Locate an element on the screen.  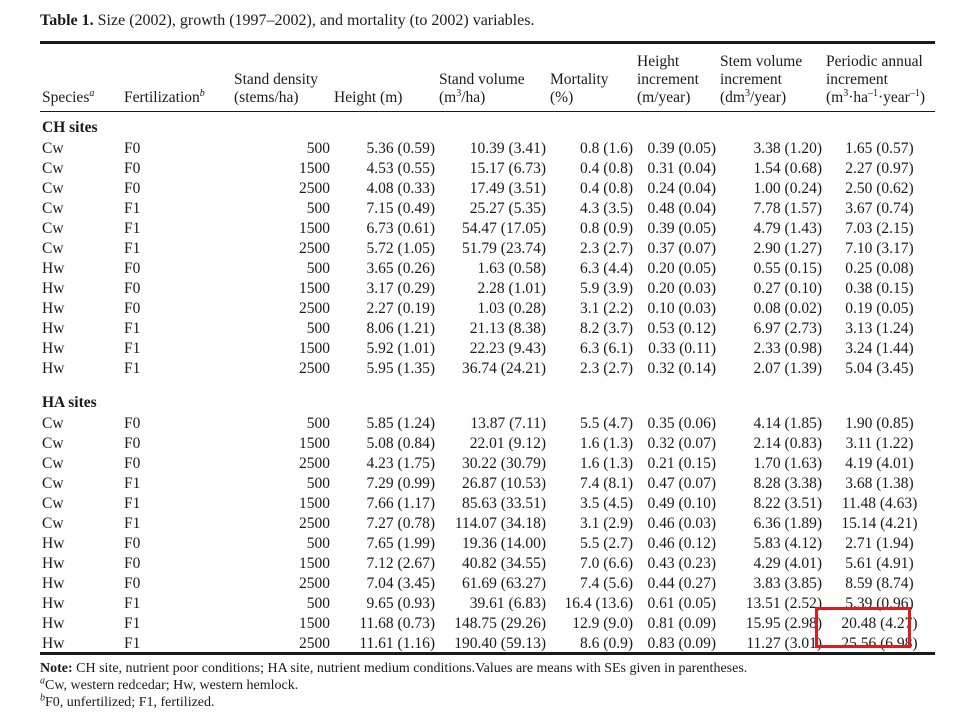
cell-height-increment: 0.49 (0.10) is located at coordinates (681, 503).